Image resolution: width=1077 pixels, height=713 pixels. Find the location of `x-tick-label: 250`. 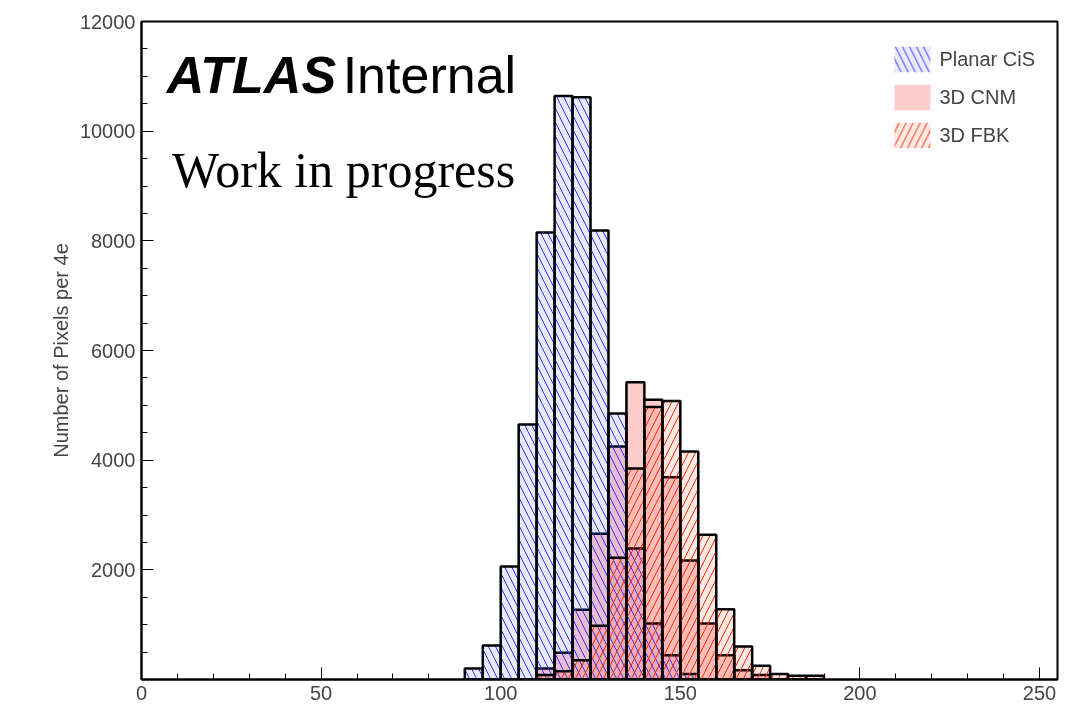

x-tick-label: 250 is located at coordinates (1039, 692).